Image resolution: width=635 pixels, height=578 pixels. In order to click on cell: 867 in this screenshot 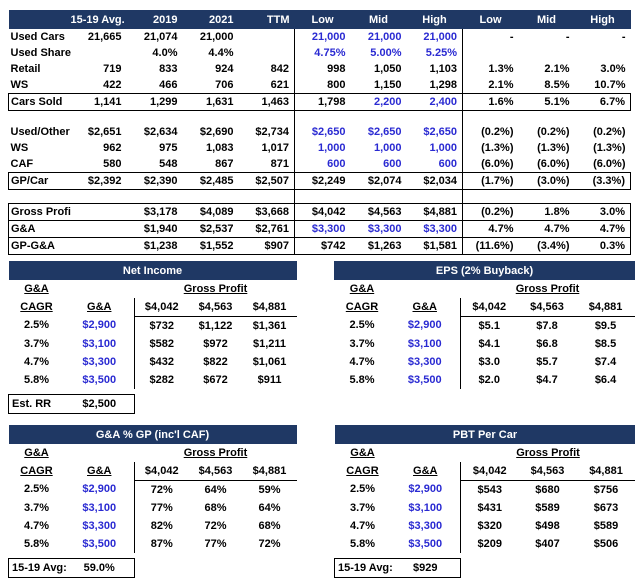, I will do `click(211, 164)`.